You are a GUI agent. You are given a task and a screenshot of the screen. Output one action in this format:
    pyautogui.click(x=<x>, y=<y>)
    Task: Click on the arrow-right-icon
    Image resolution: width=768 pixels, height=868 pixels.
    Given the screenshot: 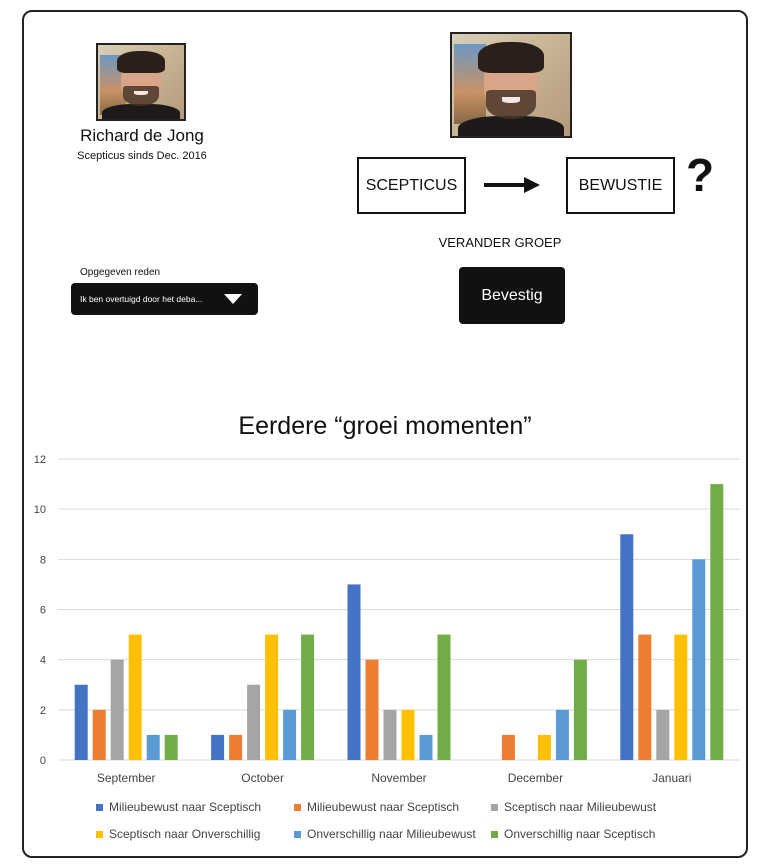 What is the action you would take?
    pyautogui.click(x=512, y=185)
    